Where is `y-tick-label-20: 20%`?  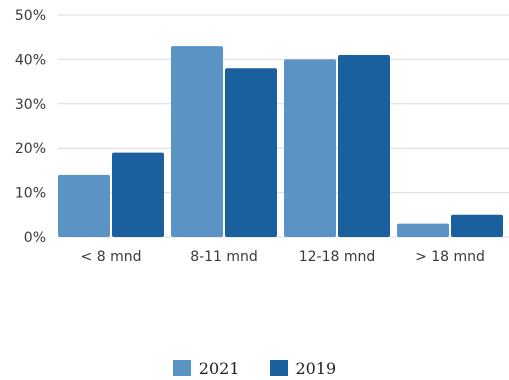 y-tick-label-20: 20% is located at coordinates (30, 149).